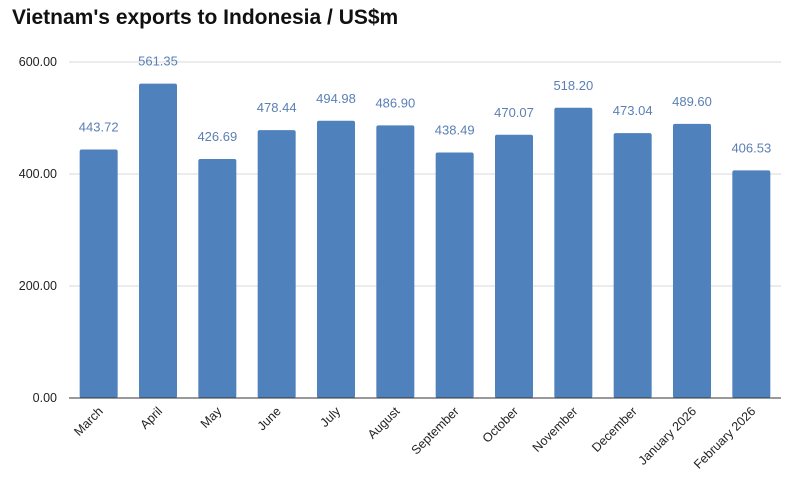 The height and width of the screenshot is (485, 799). What do you see at coordinates (158, 61) in the screenshot?
I see `data-label: 561.35` at bounding box center [158, 61].